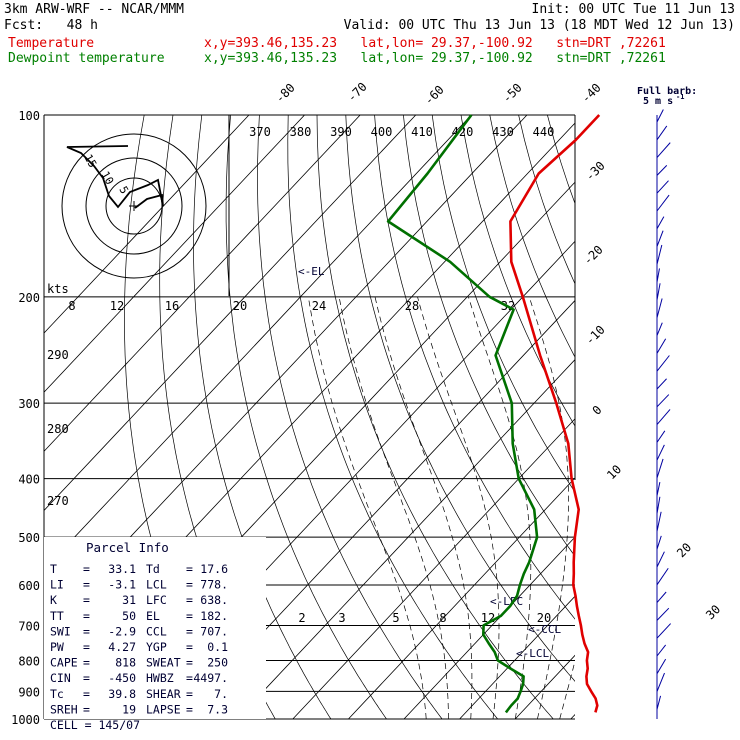 The image size is (740, 740). Describe the element at coordinates (684, 550) in the screenshot. I see `isotherm-label: 20` at that location.